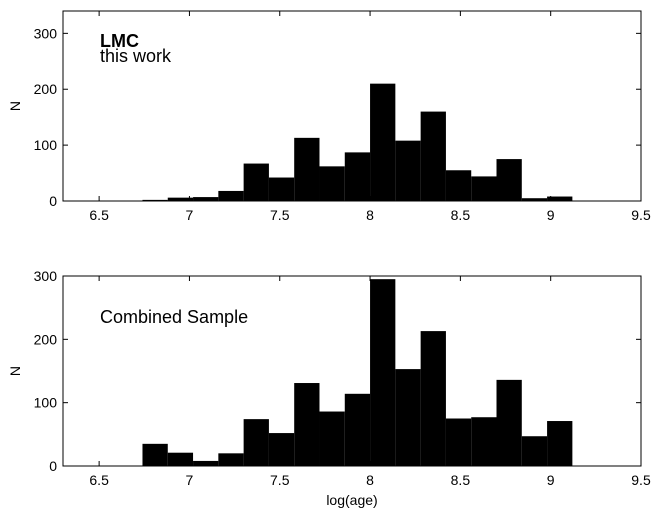 The height and width of the screenshot is (517, 660). I want to click on bars-top, so click(357, 142).